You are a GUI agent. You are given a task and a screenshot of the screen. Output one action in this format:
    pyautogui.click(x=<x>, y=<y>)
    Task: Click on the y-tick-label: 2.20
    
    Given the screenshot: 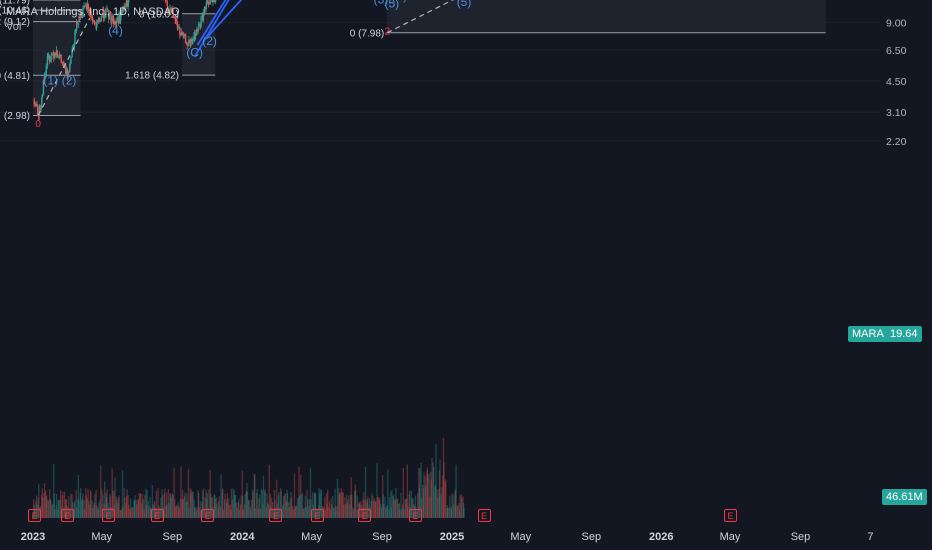 What is the action you would take?
    pyautogui.click(x=896, y=142)
    